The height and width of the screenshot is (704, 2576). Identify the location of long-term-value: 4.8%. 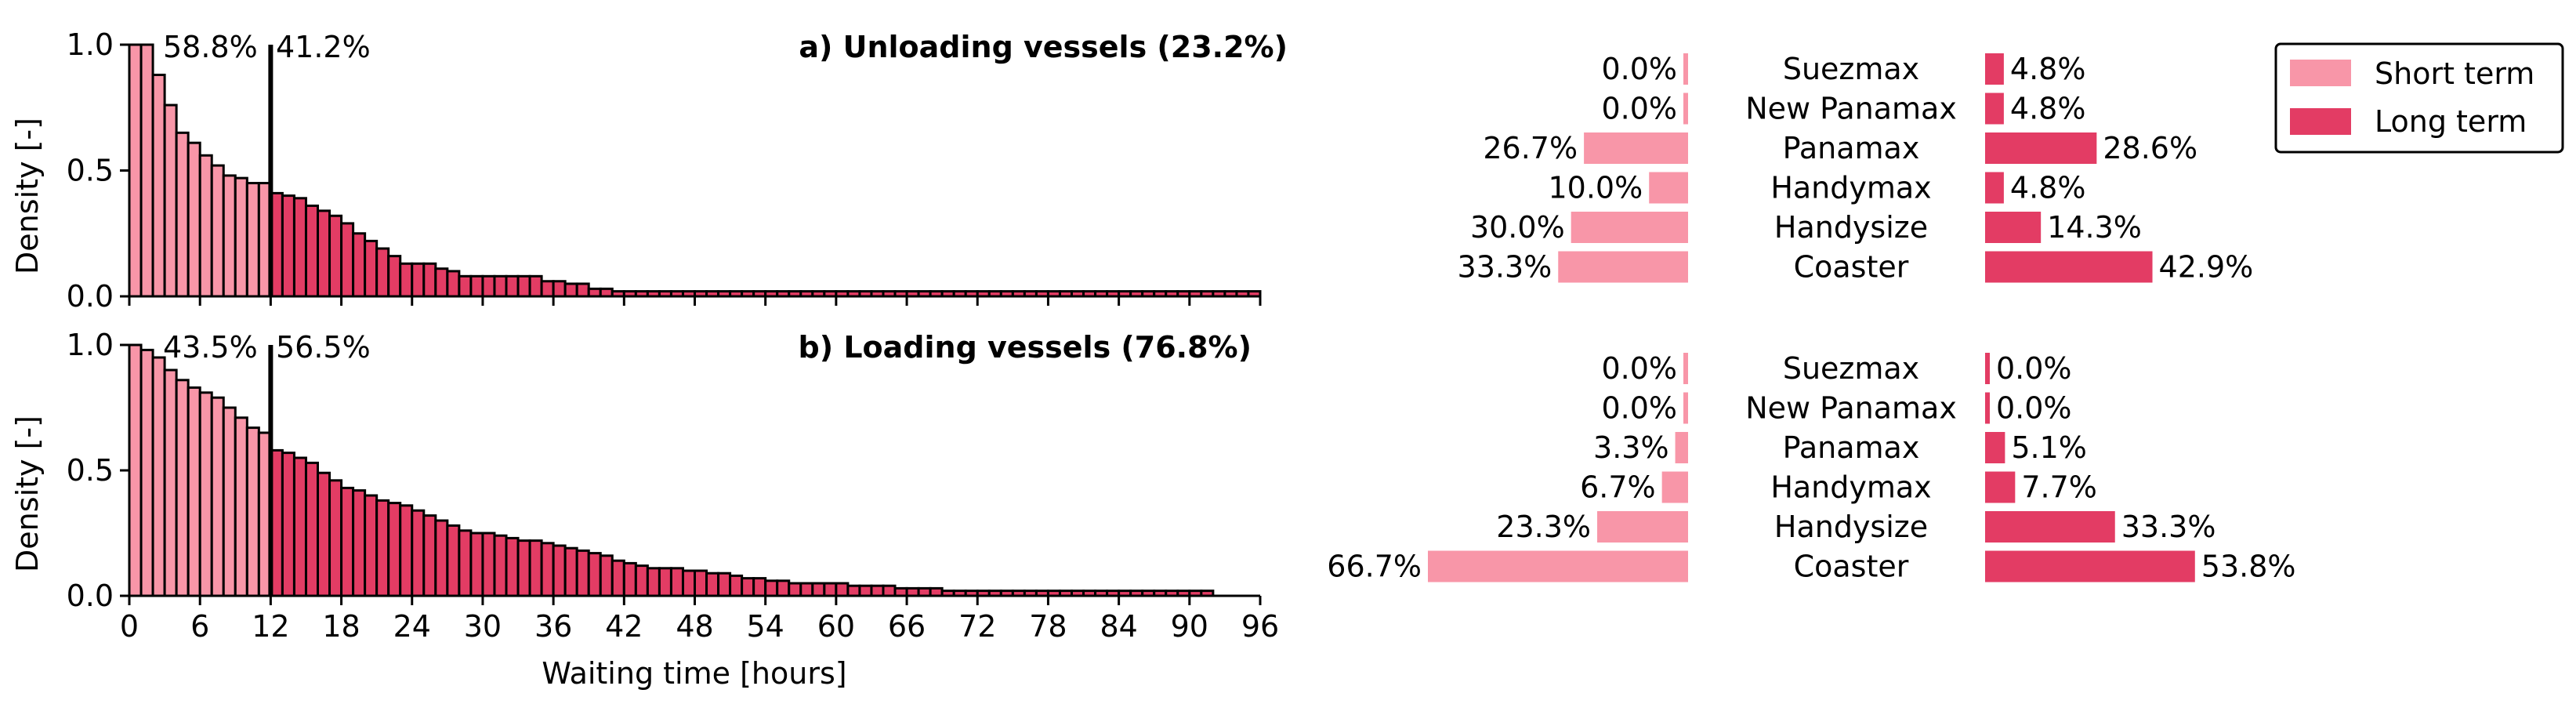
(2048, 109).